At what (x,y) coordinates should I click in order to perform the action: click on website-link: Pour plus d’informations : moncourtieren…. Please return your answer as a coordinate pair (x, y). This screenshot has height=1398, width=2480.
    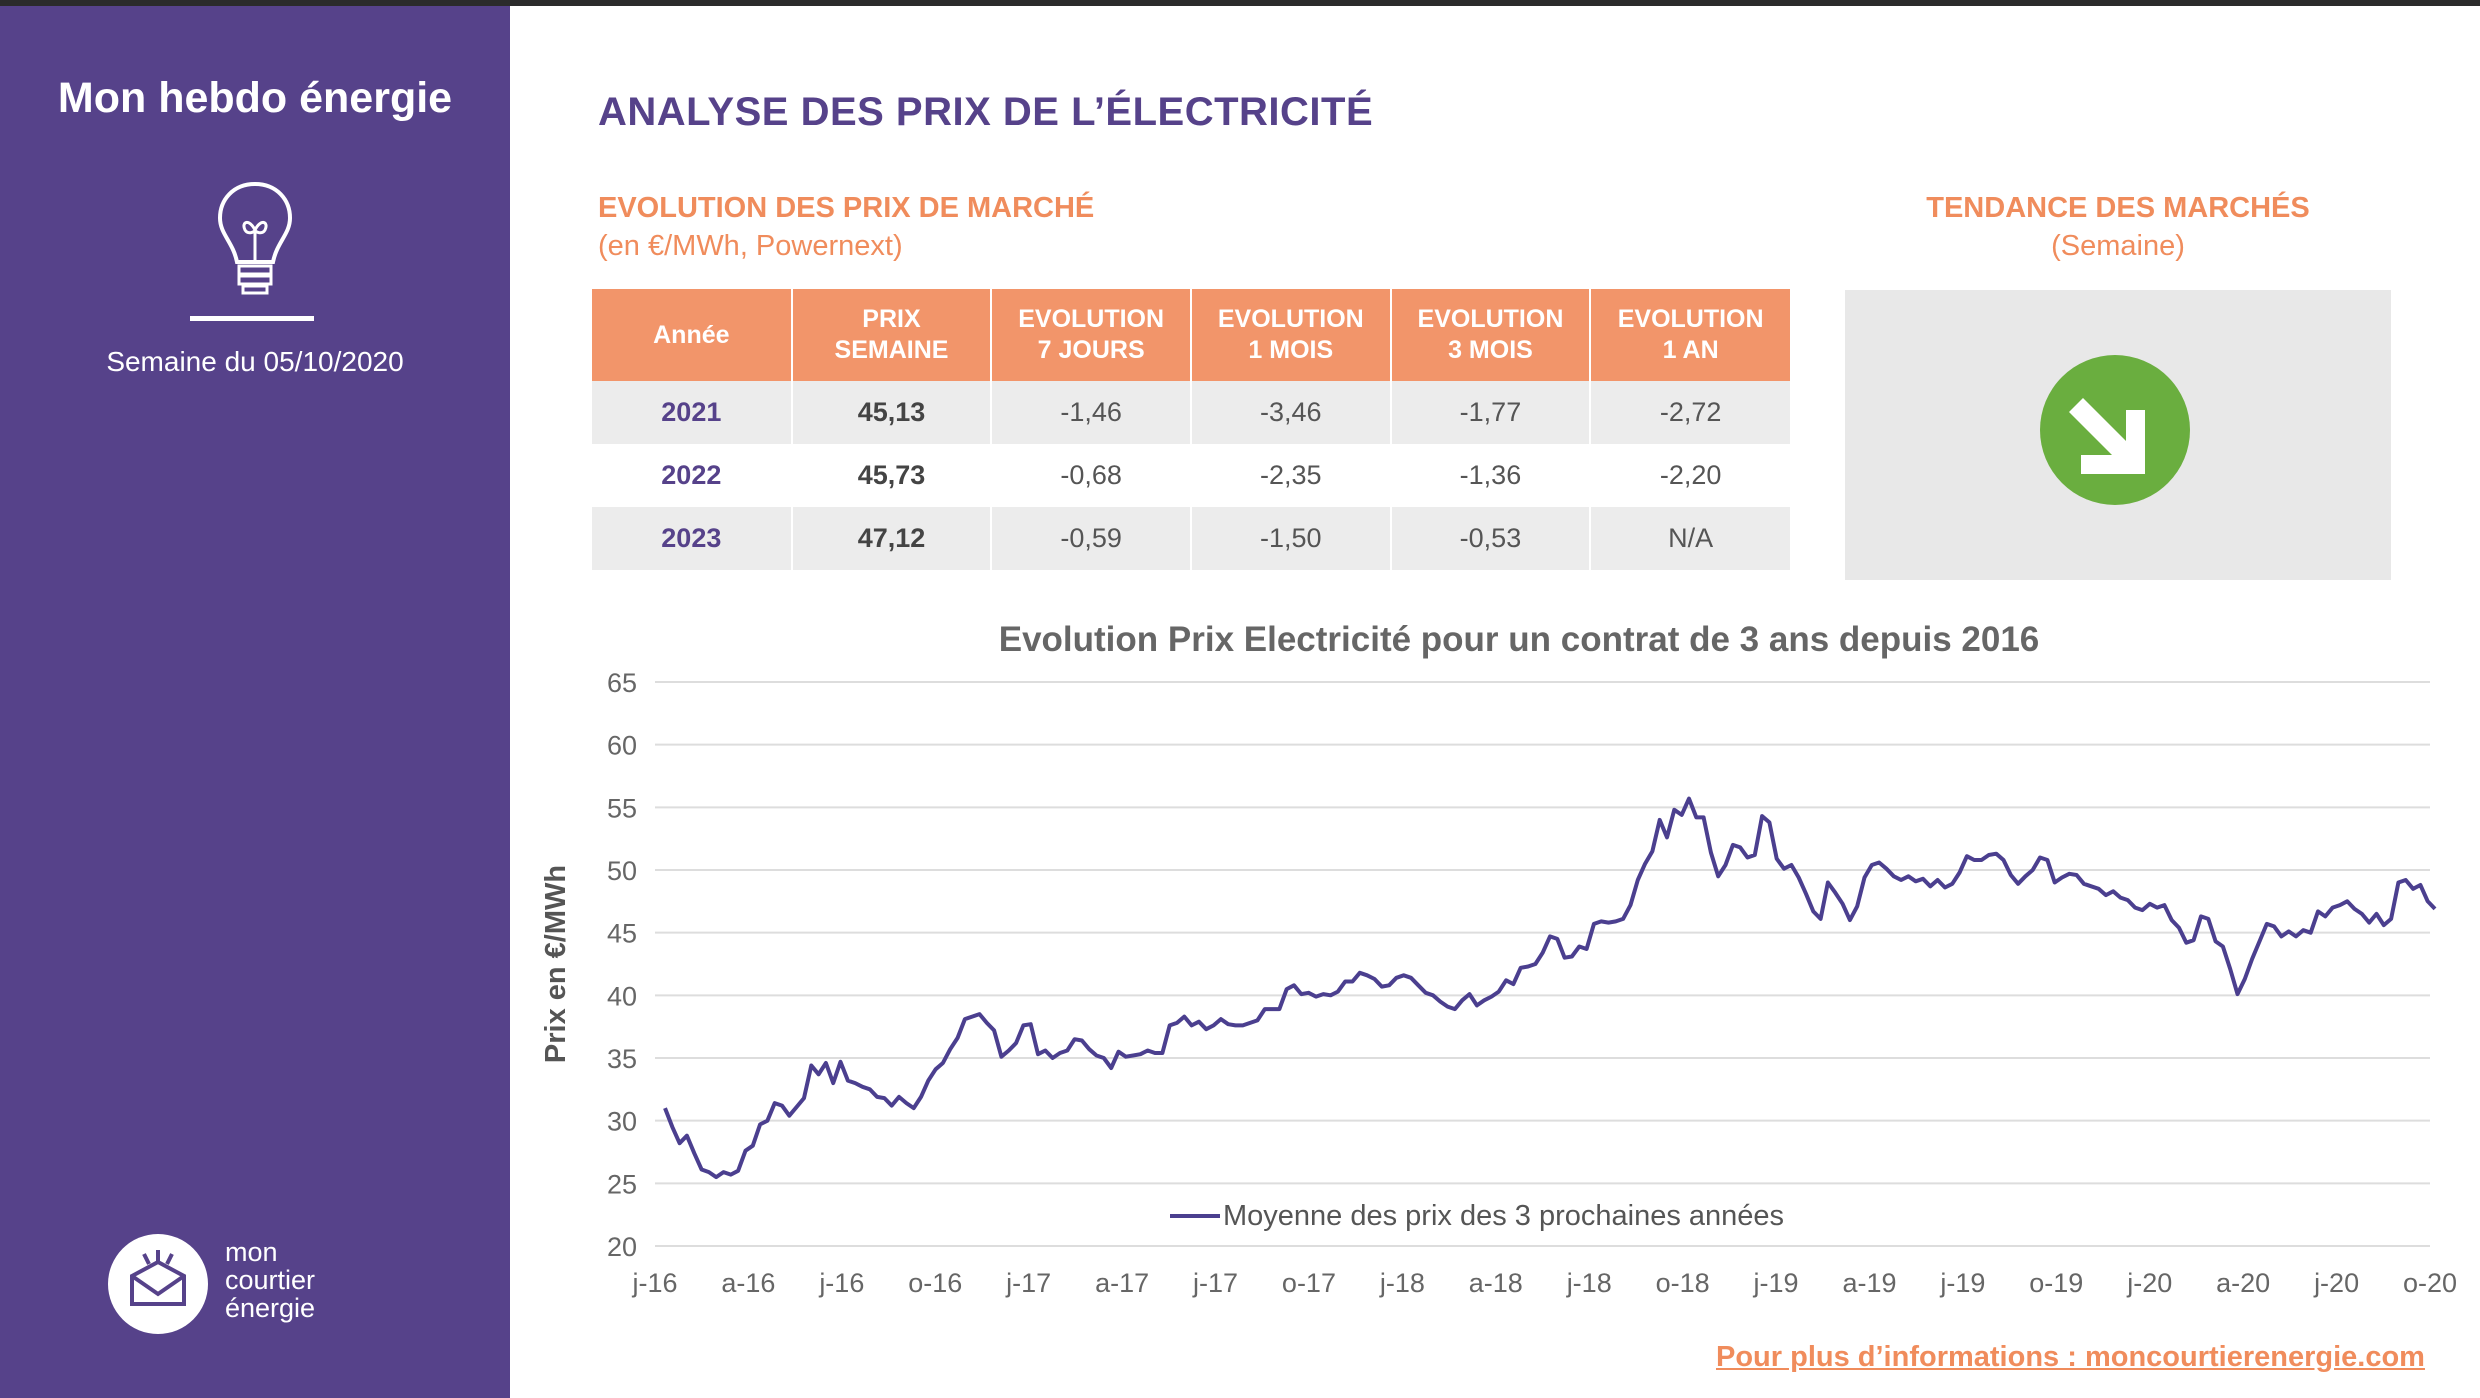
    Looking at the image, I should click on (2070, 1357).